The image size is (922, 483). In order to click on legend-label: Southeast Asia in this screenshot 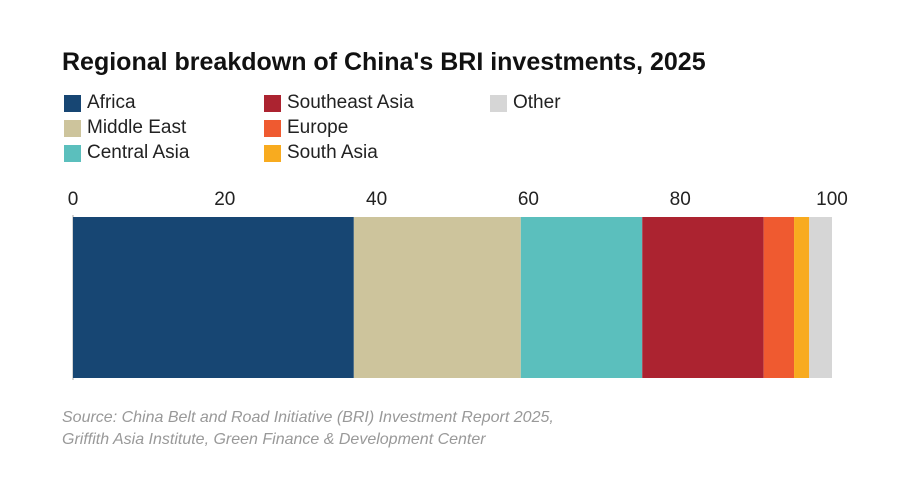, I will do `click(350, 102)`.